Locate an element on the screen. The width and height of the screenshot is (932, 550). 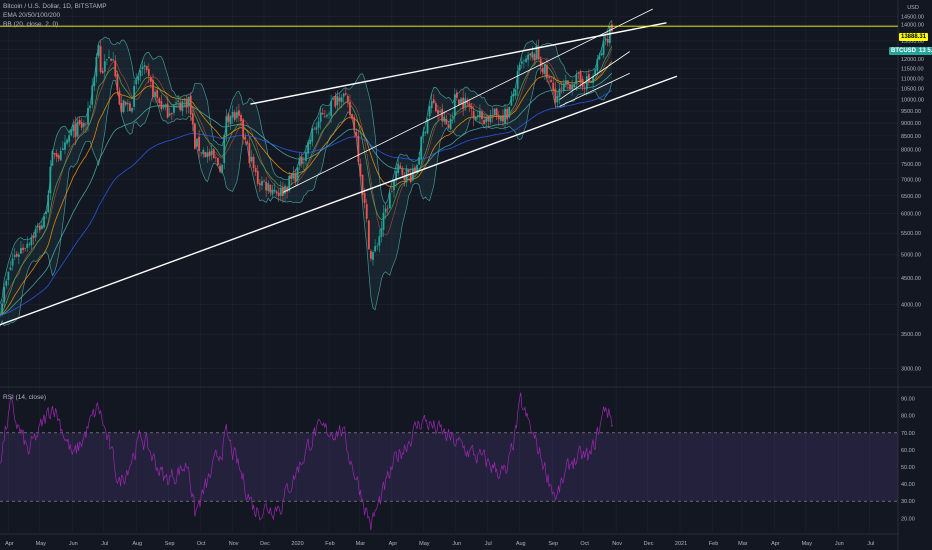
ema-label: EMA 20/50/100/200 is located at coordinates (32, 15).